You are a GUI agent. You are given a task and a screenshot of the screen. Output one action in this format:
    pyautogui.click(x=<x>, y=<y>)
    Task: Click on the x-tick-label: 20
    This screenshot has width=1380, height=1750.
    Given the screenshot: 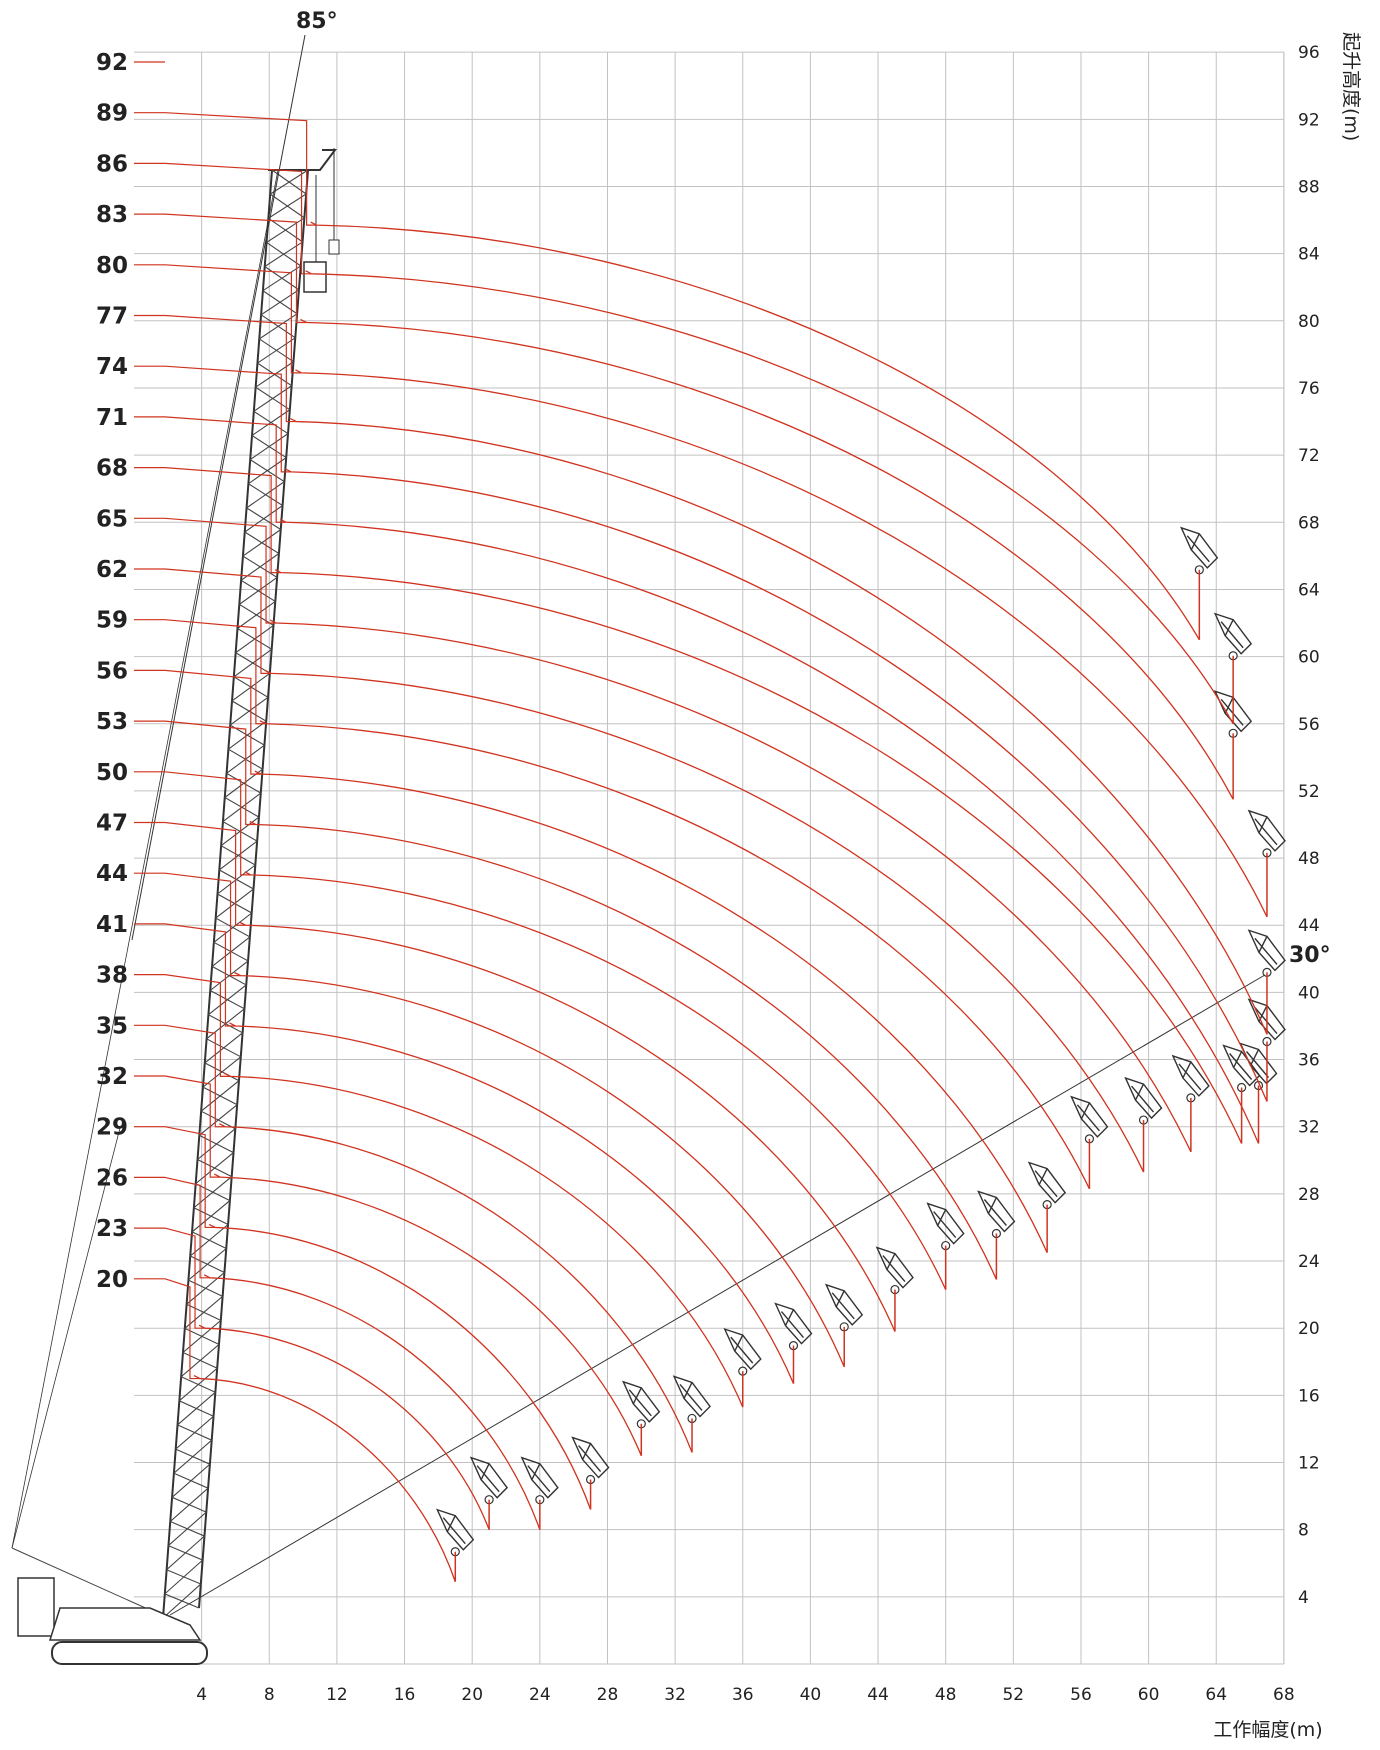 What is the action you would take?
    pyautogui.click(x=472, y=1695)
    